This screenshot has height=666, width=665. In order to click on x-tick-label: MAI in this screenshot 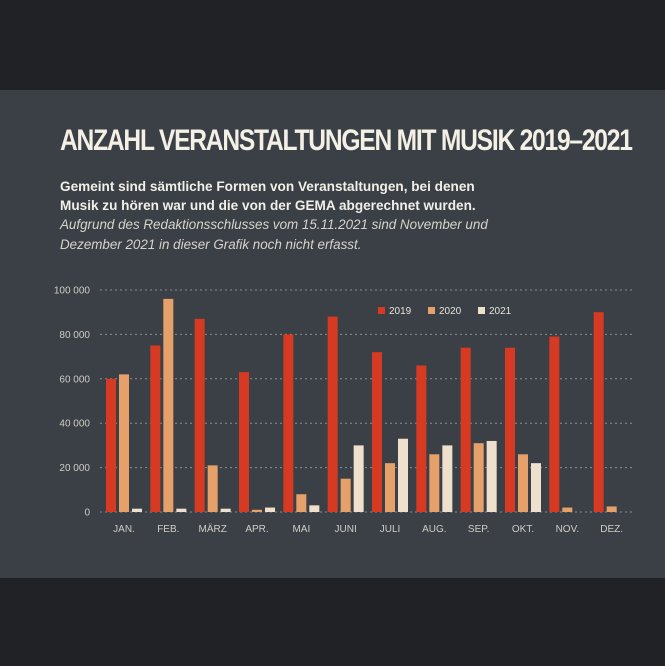, I will do `click(301, 529)`.